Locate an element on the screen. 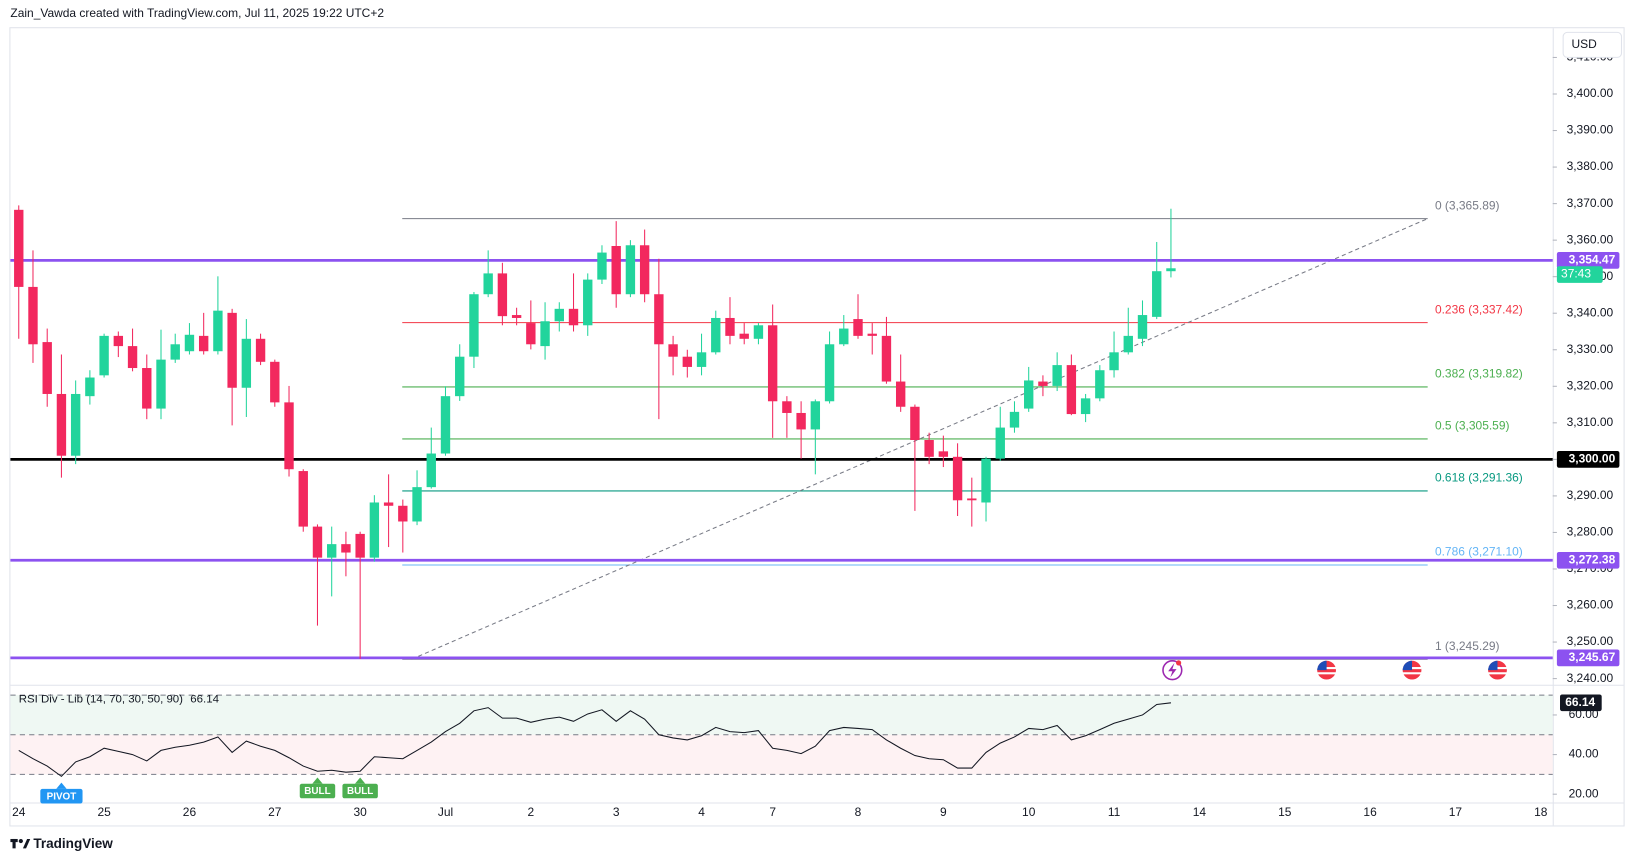  y-tick-label: 3,400.00 is located at coordinates (1590, 93).